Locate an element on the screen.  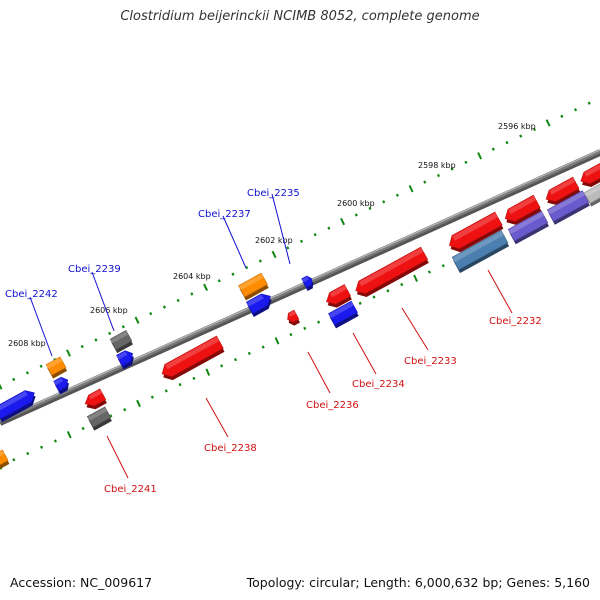
gene-label: Cbei_2233 is located at coordinates (430, 361).